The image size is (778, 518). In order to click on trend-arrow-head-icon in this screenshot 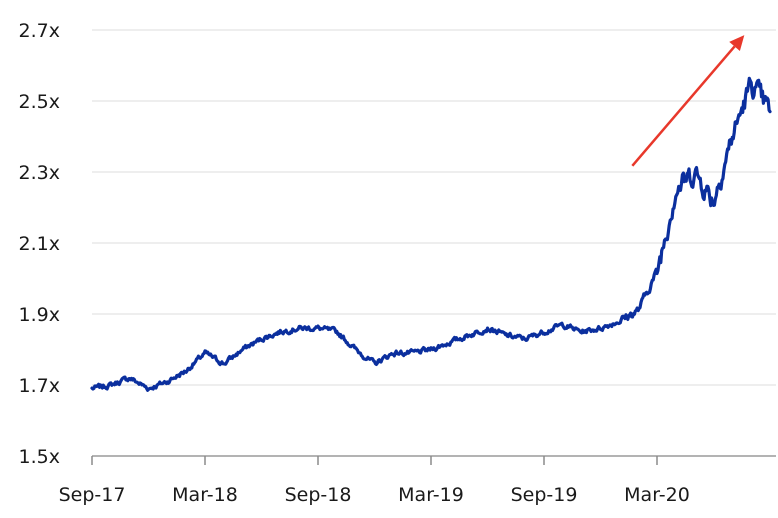, I will do `click(737, 43)`.